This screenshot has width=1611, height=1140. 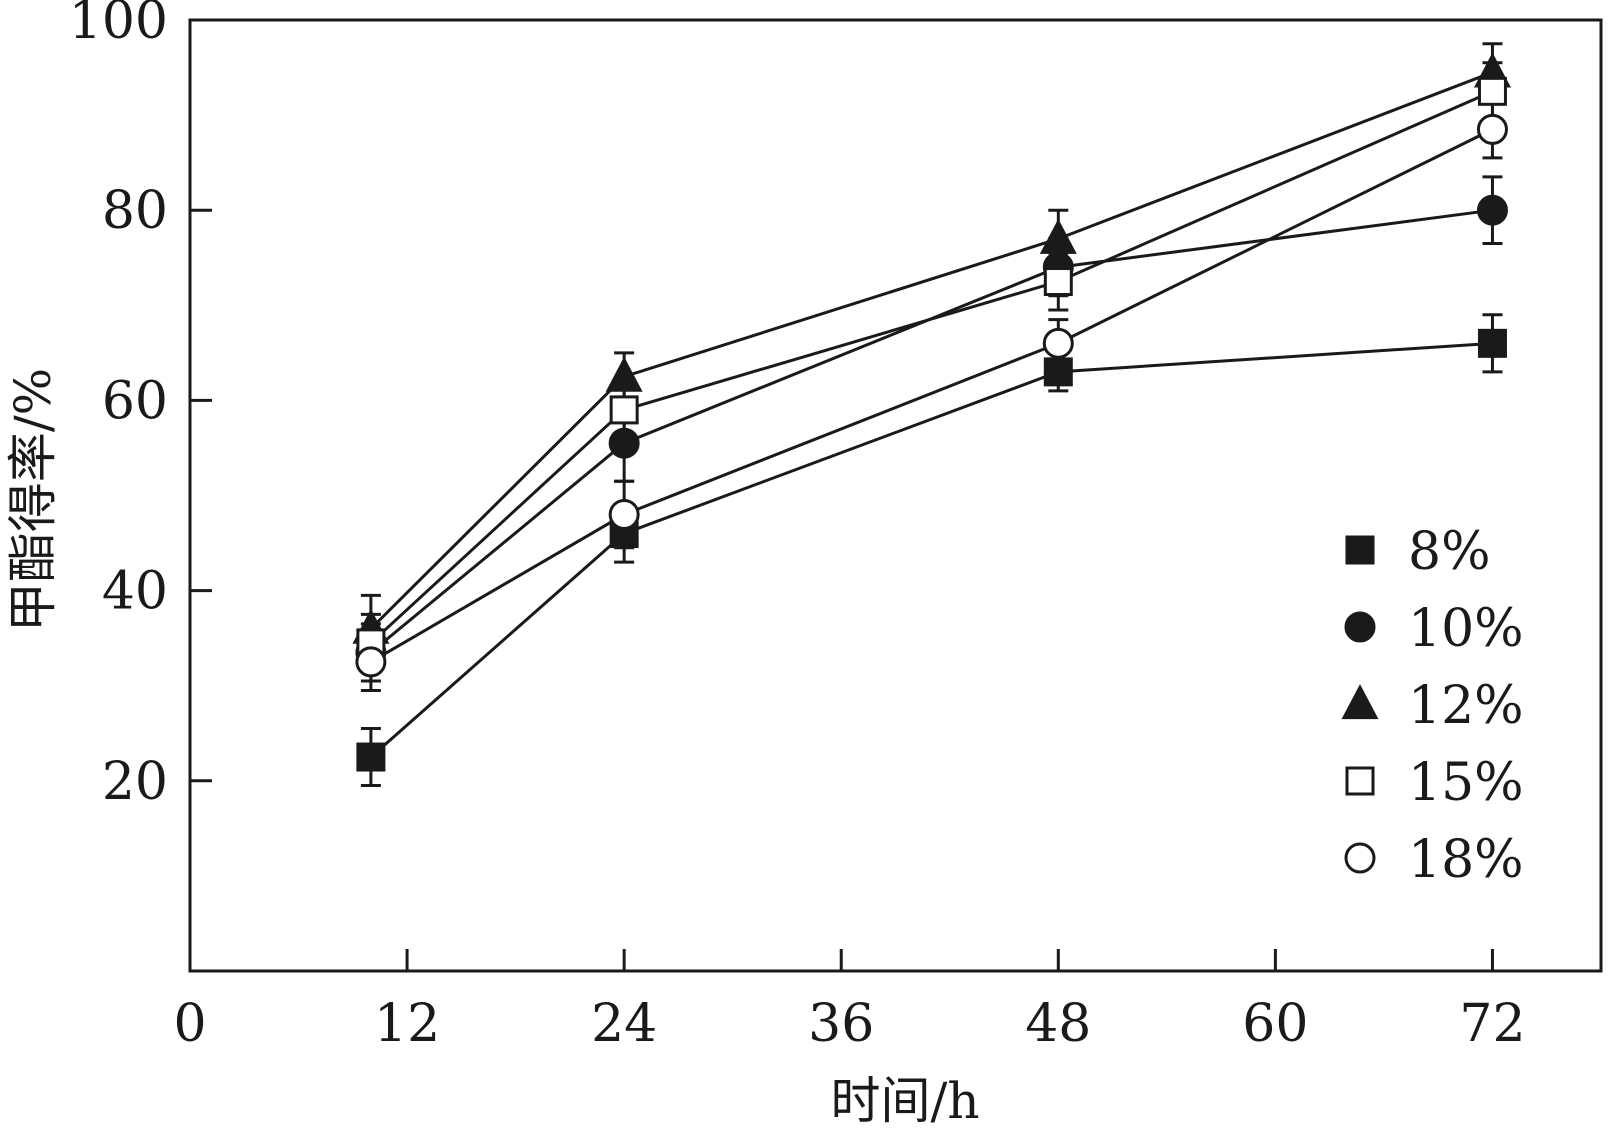 I want to click on x-tick-label-2: 24, so click(x=624, y=1024).